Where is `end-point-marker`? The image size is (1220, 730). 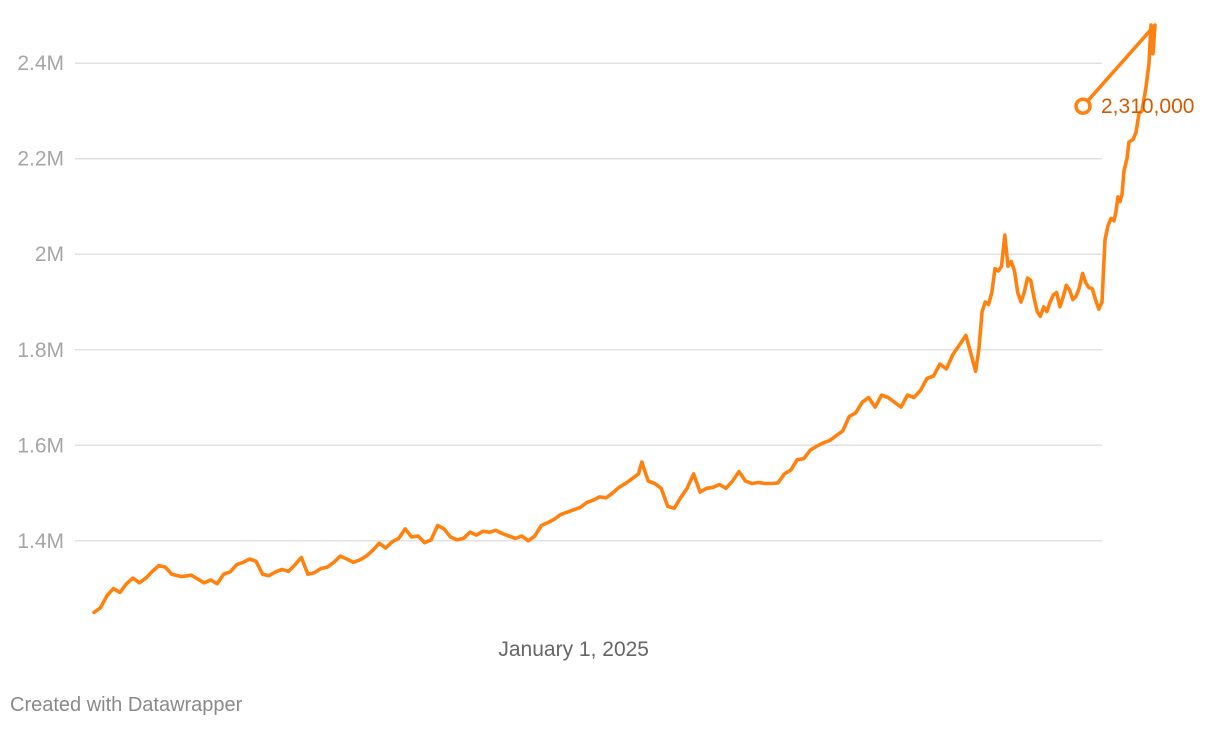
end-point-marker is located at coordinates (1083, 106).